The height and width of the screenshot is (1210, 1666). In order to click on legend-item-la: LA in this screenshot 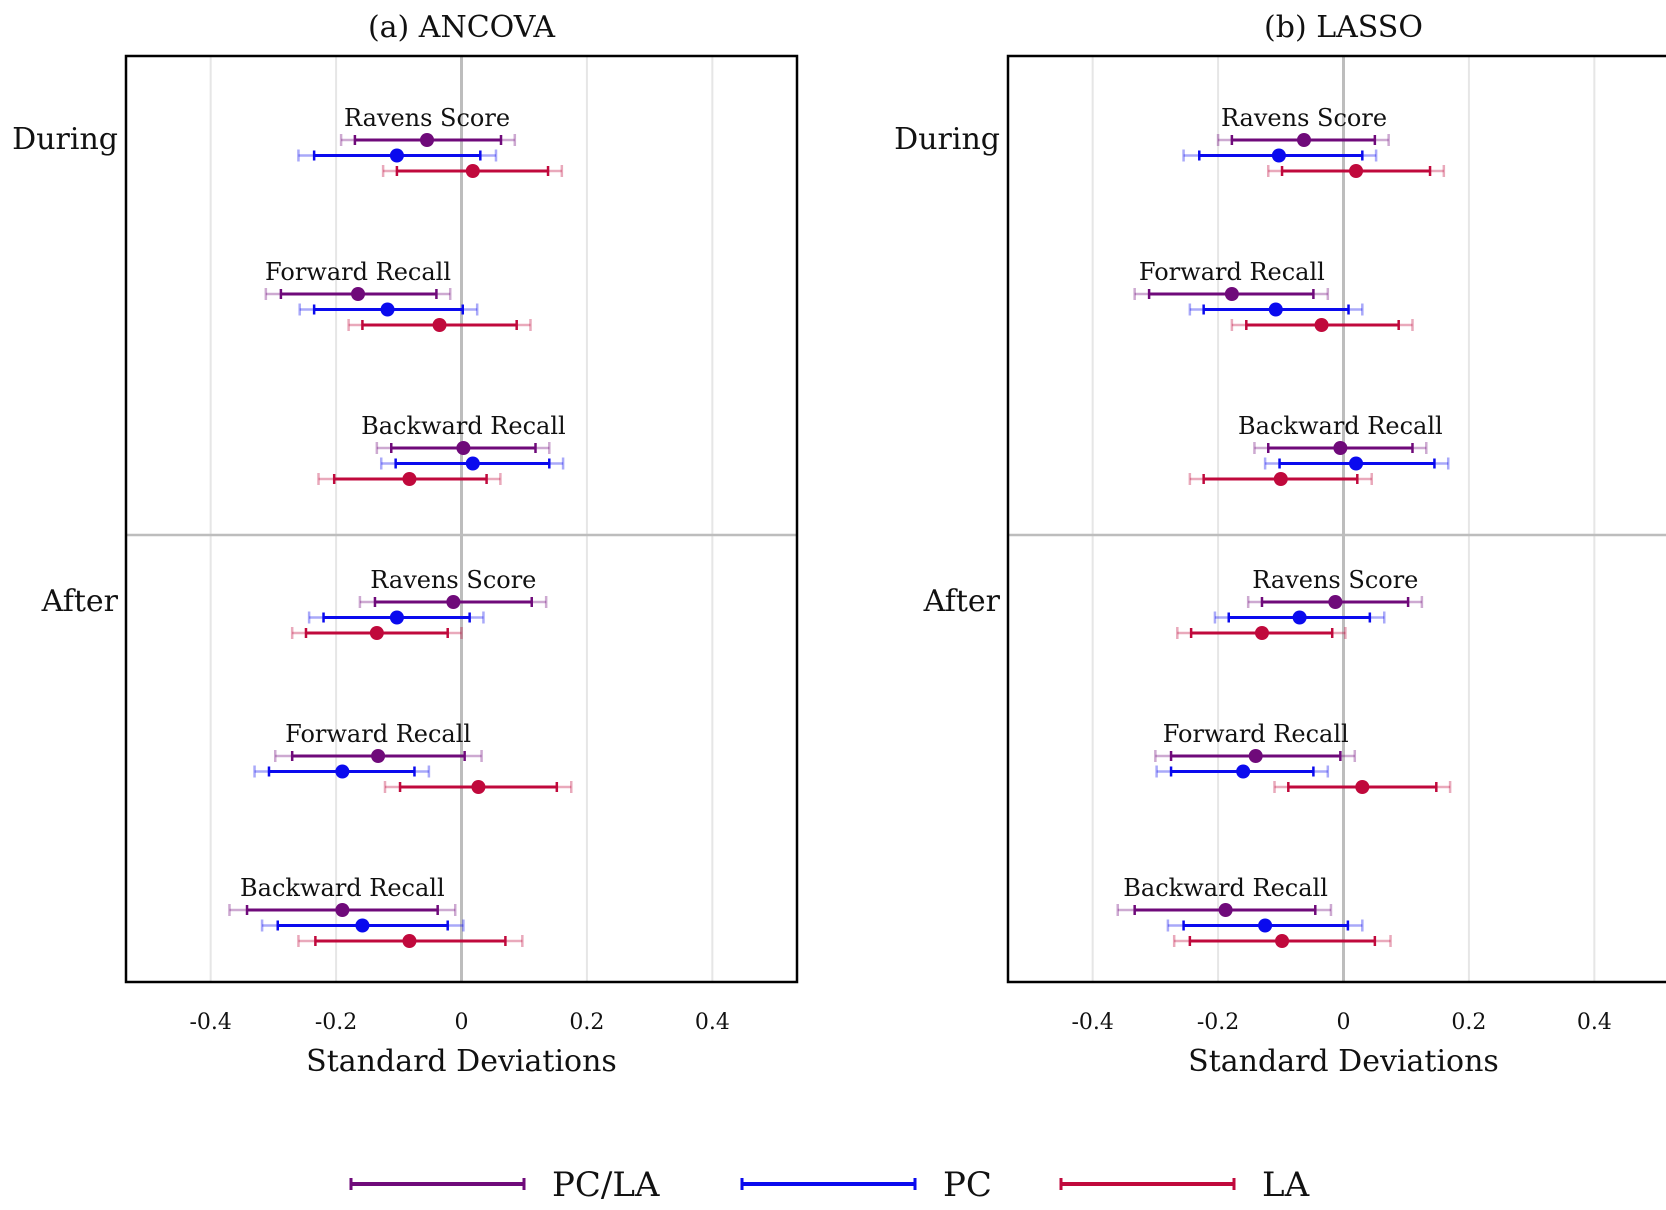, I will do `click(1184, 1185)`.